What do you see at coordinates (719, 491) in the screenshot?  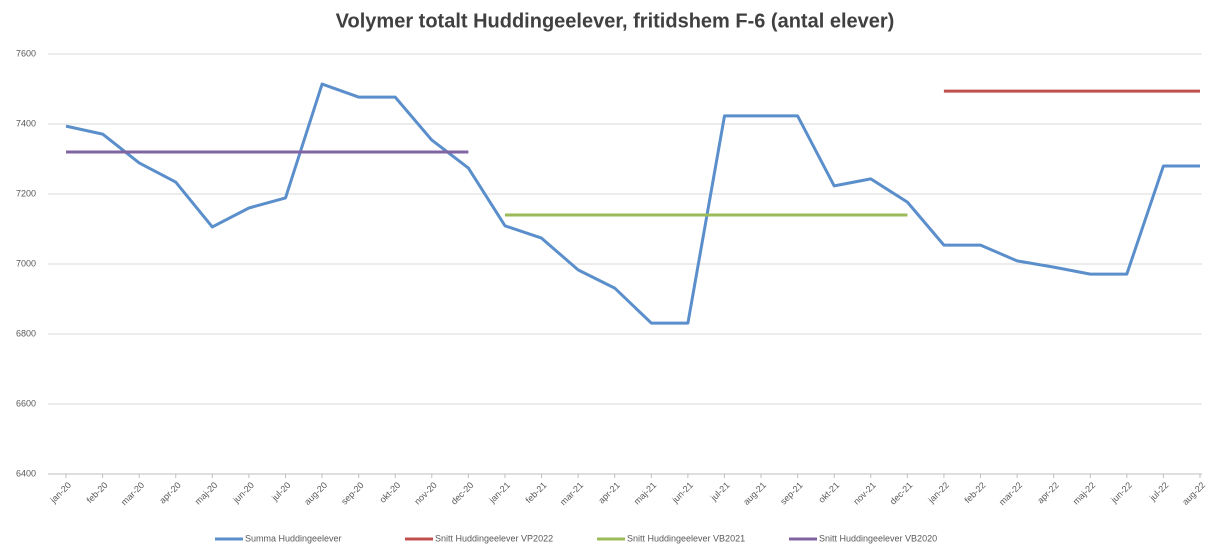 I see `x-tick-label: jul-21` at bounding box center [719, 491].